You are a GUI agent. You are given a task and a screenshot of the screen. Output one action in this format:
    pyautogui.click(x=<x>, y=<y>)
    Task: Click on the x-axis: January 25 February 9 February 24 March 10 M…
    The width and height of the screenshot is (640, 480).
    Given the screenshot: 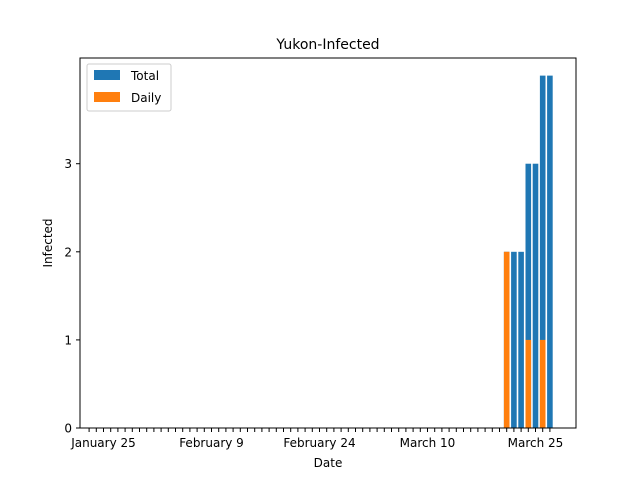 What is the action you would take?
    pyautogui.click(x=316, y=439)
    